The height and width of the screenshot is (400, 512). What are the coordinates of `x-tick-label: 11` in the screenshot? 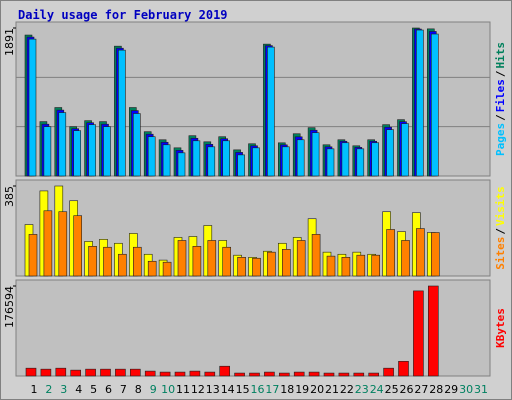 It's located at (183, 389).